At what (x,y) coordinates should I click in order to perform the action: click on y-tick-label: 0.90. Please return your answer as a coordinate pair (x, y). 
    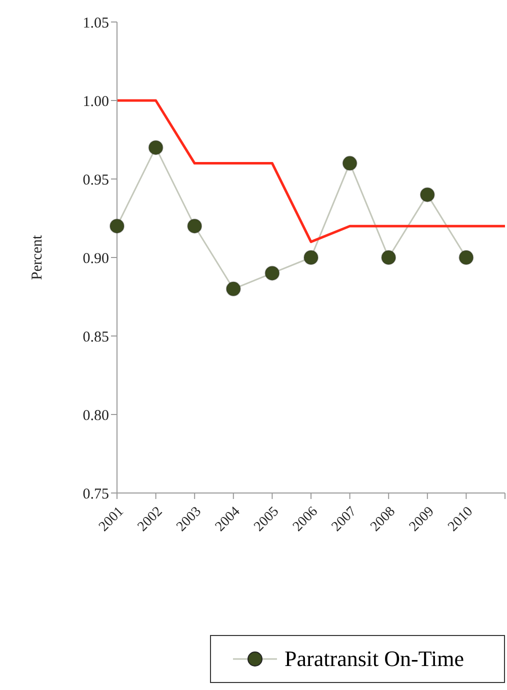
    Looking at the image, I should click on (95, 258).